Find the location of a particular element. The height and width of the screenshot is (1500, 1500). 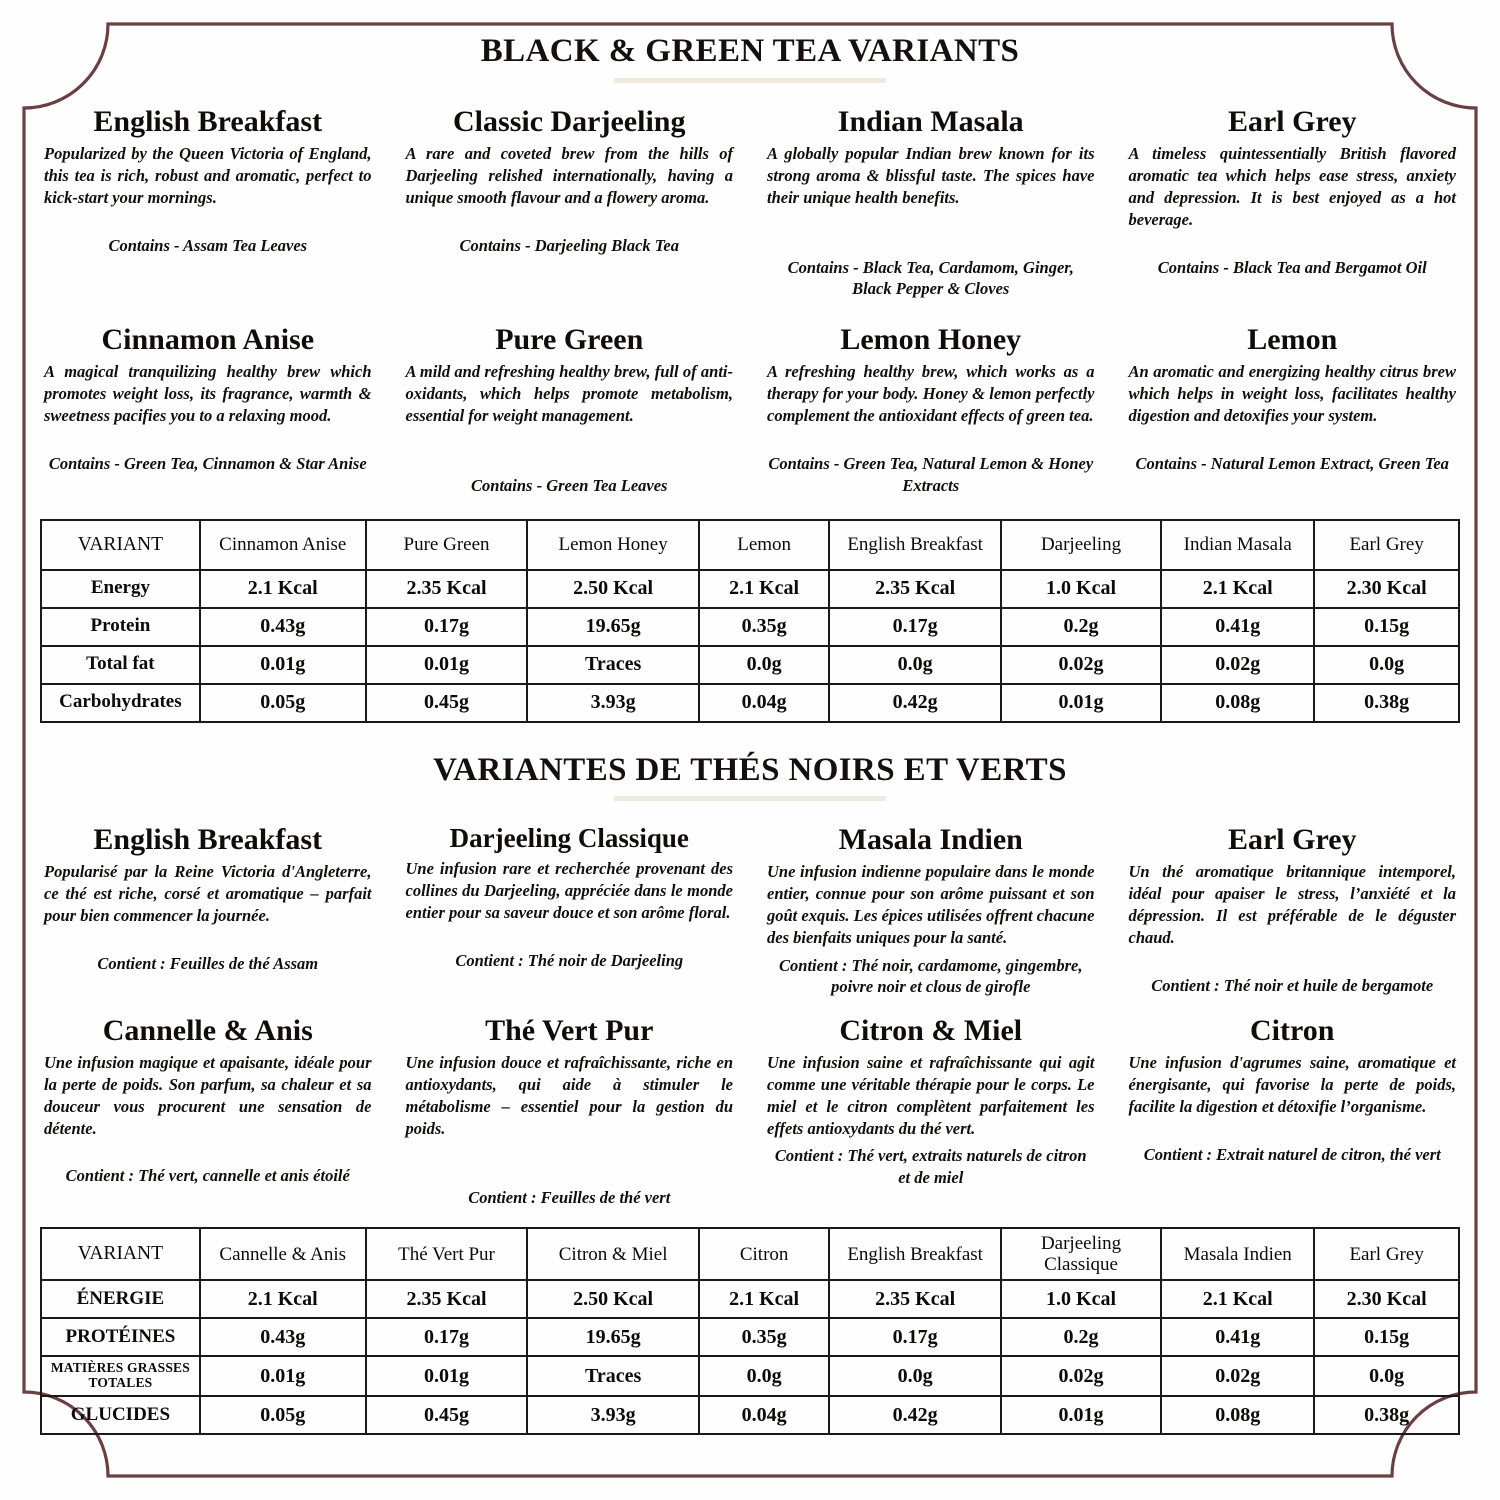

section-title-text: VARIANTES DE THÉS NOIRS ET VERTS is located at coordinates (750, 769).